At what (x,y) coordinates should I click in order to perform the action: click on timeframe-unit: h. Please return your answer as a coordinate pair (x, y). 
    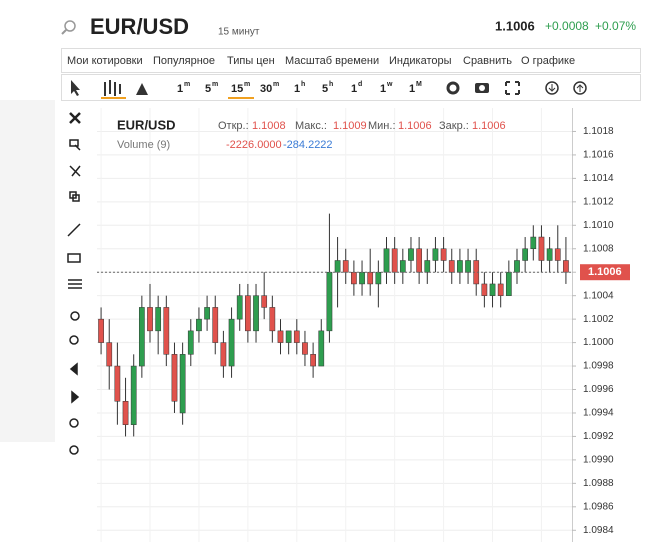
    Looking at the image, I should click on (331, 84).